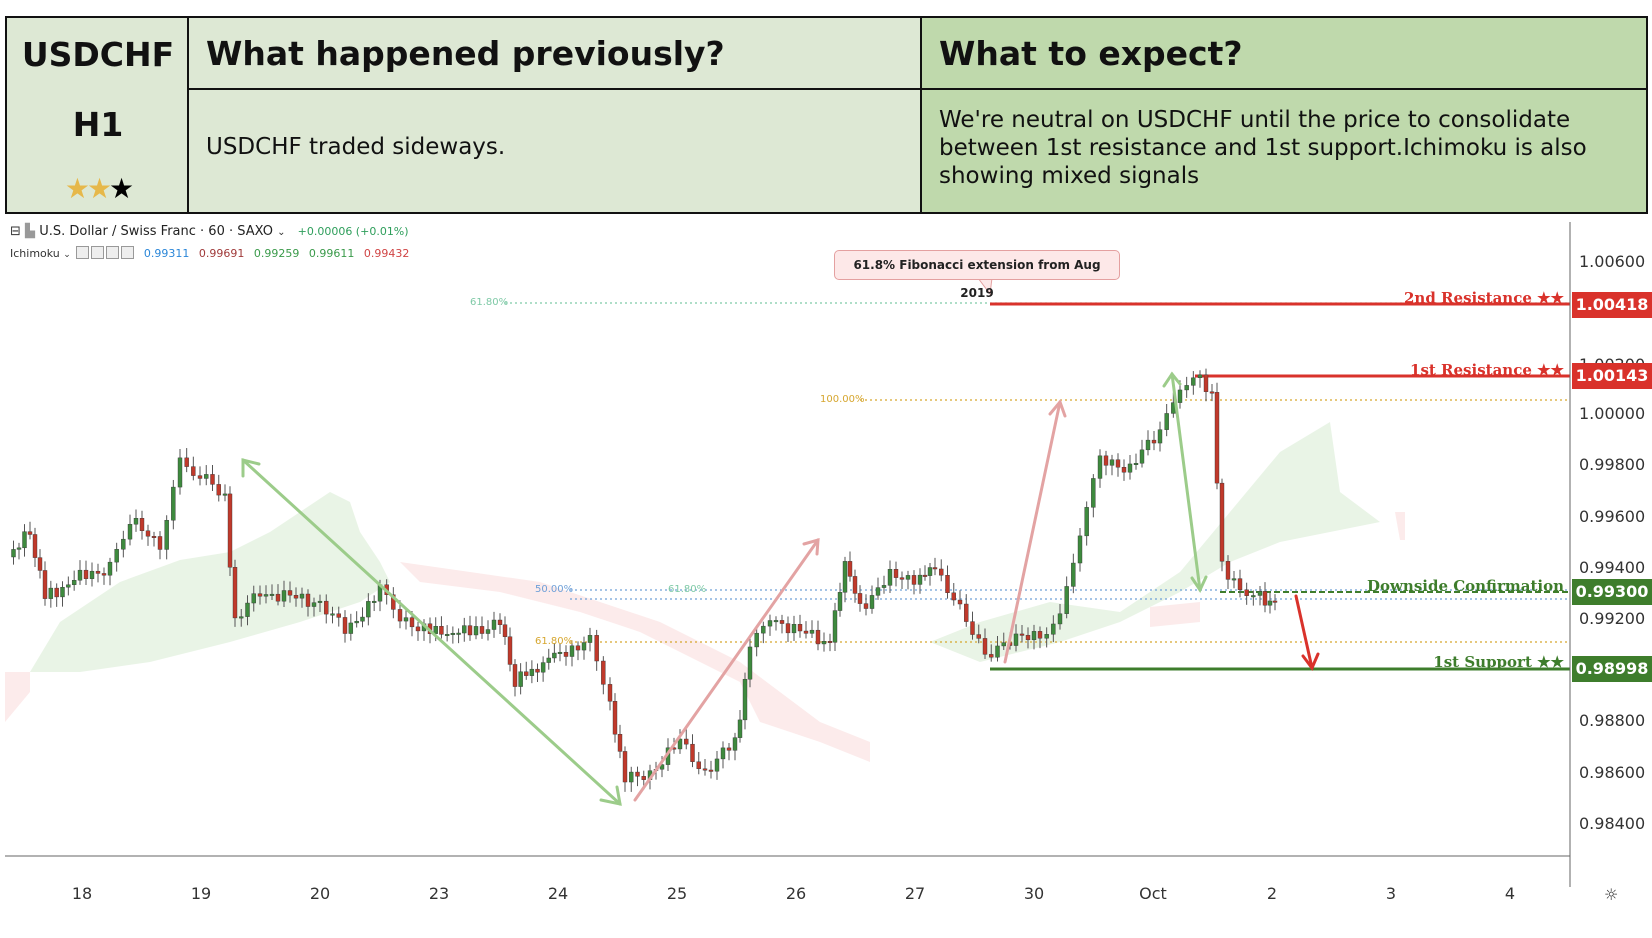 The height and width of the screenshot is (938, 1652). I want to click on y-tick: 0.99400, so click(1612, 567).